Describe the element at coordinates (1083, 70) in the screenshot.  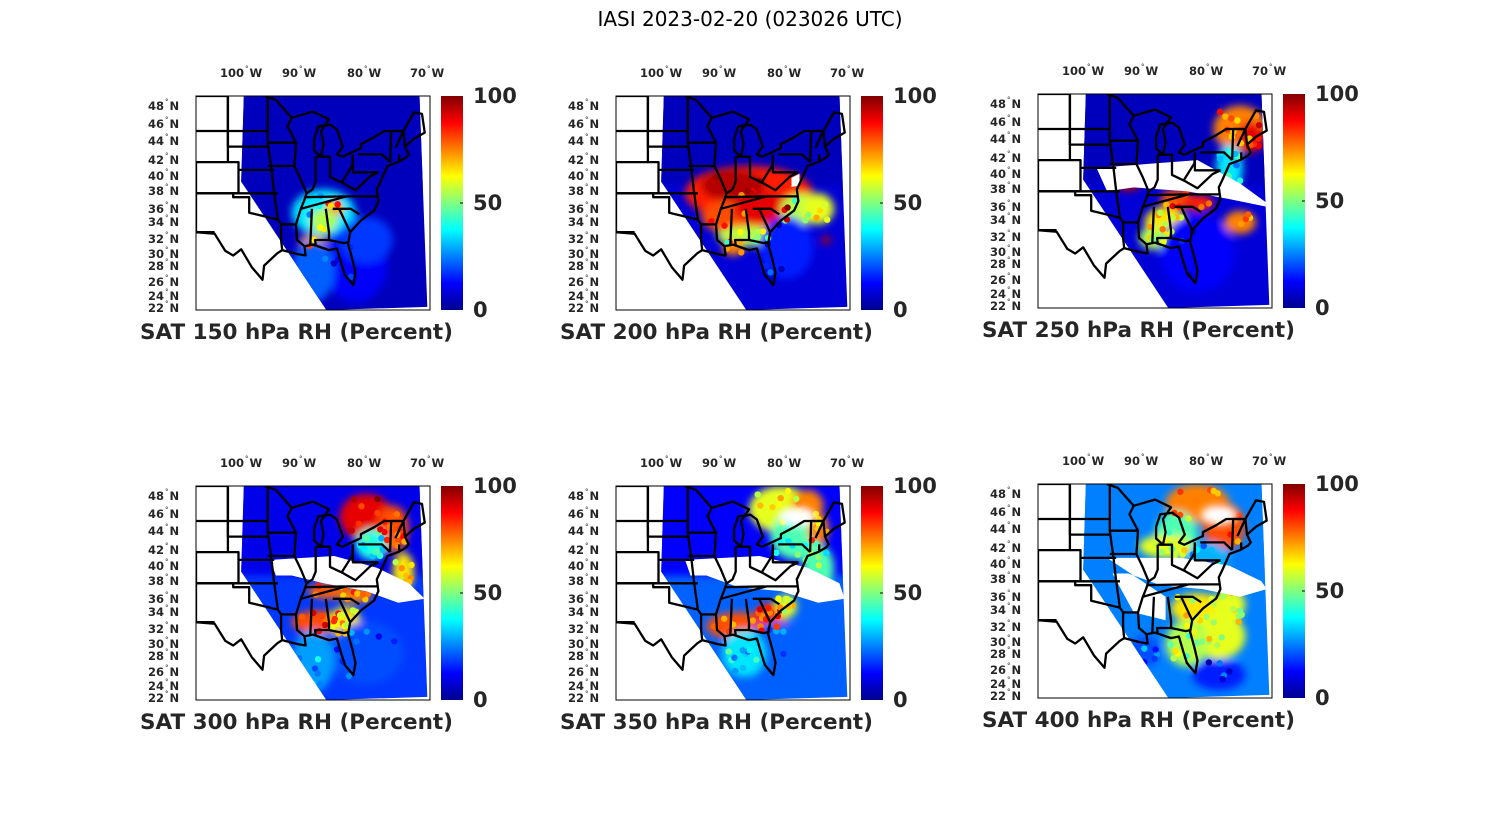
I see `longitude-tick-label: 100°W` at that location.